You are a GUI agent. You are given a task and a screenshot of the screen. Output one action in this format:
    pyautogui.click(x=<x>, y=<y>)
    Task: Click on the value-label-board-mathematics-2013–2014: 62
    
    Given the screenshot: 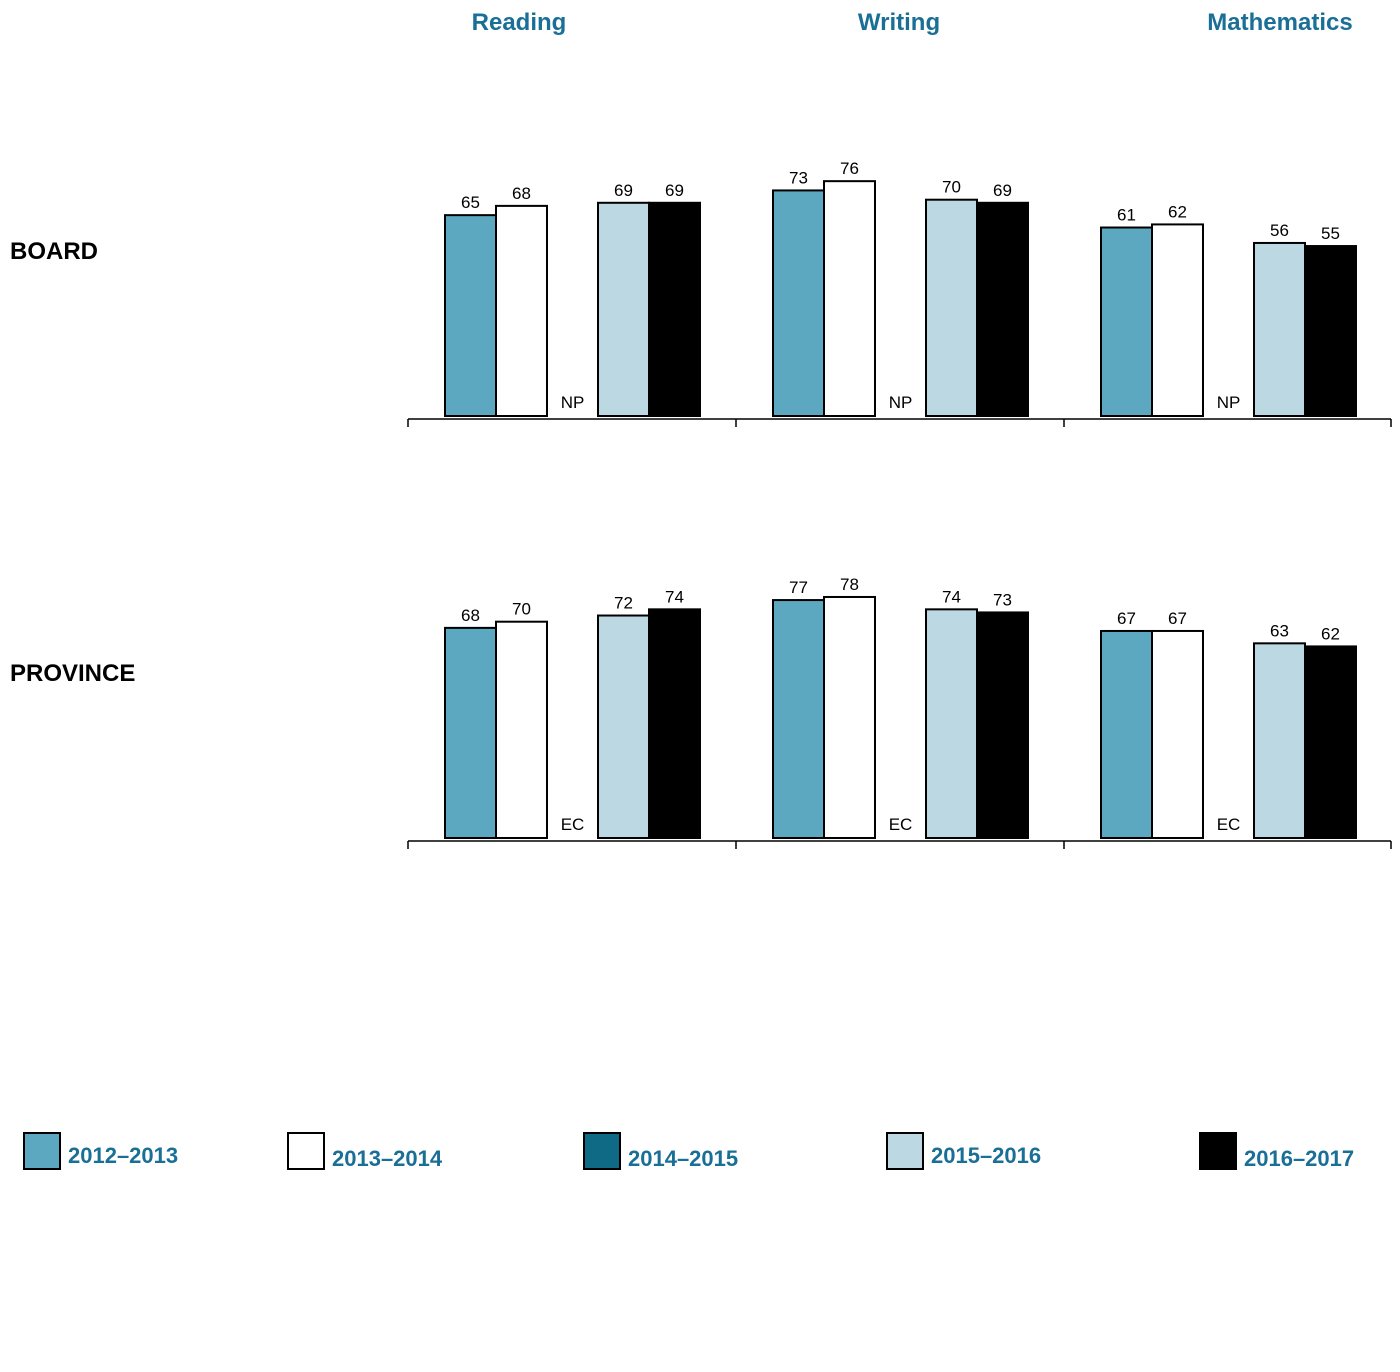 What is the action you would take?
    pyautogui.click(x=1177, y=211)
    